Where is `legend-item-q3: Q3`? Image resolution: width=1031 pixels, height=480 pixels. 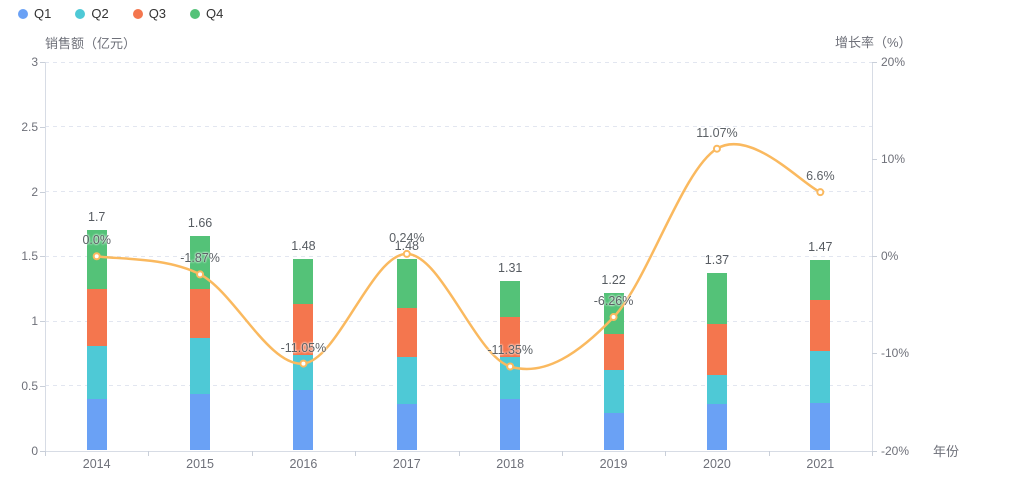 legend-item-q3: Q3 is located at coordinates (149, 13).